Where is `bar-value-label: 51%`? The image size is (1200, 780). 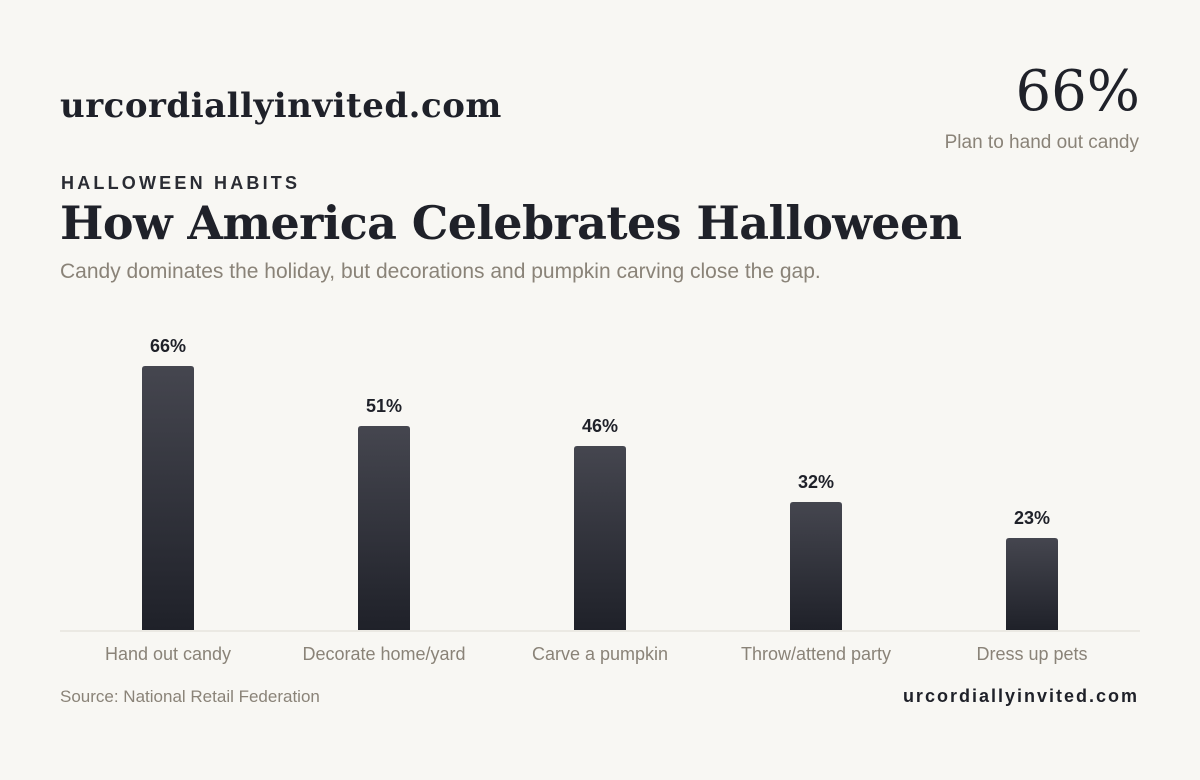 bar-value-label: 51% is located at coordinates (384, 406).